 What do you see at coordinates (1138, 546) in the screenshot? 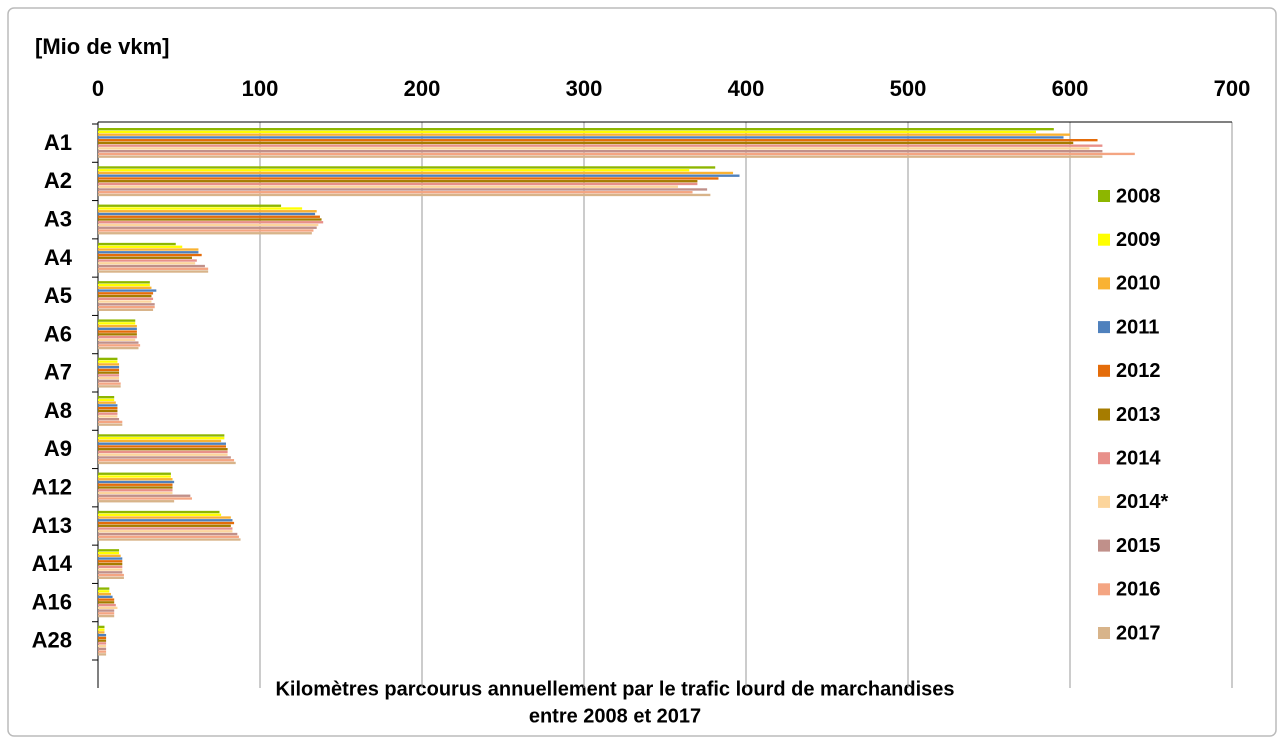
I see `legend-label: 2015` at bounding box center [1138, 546].